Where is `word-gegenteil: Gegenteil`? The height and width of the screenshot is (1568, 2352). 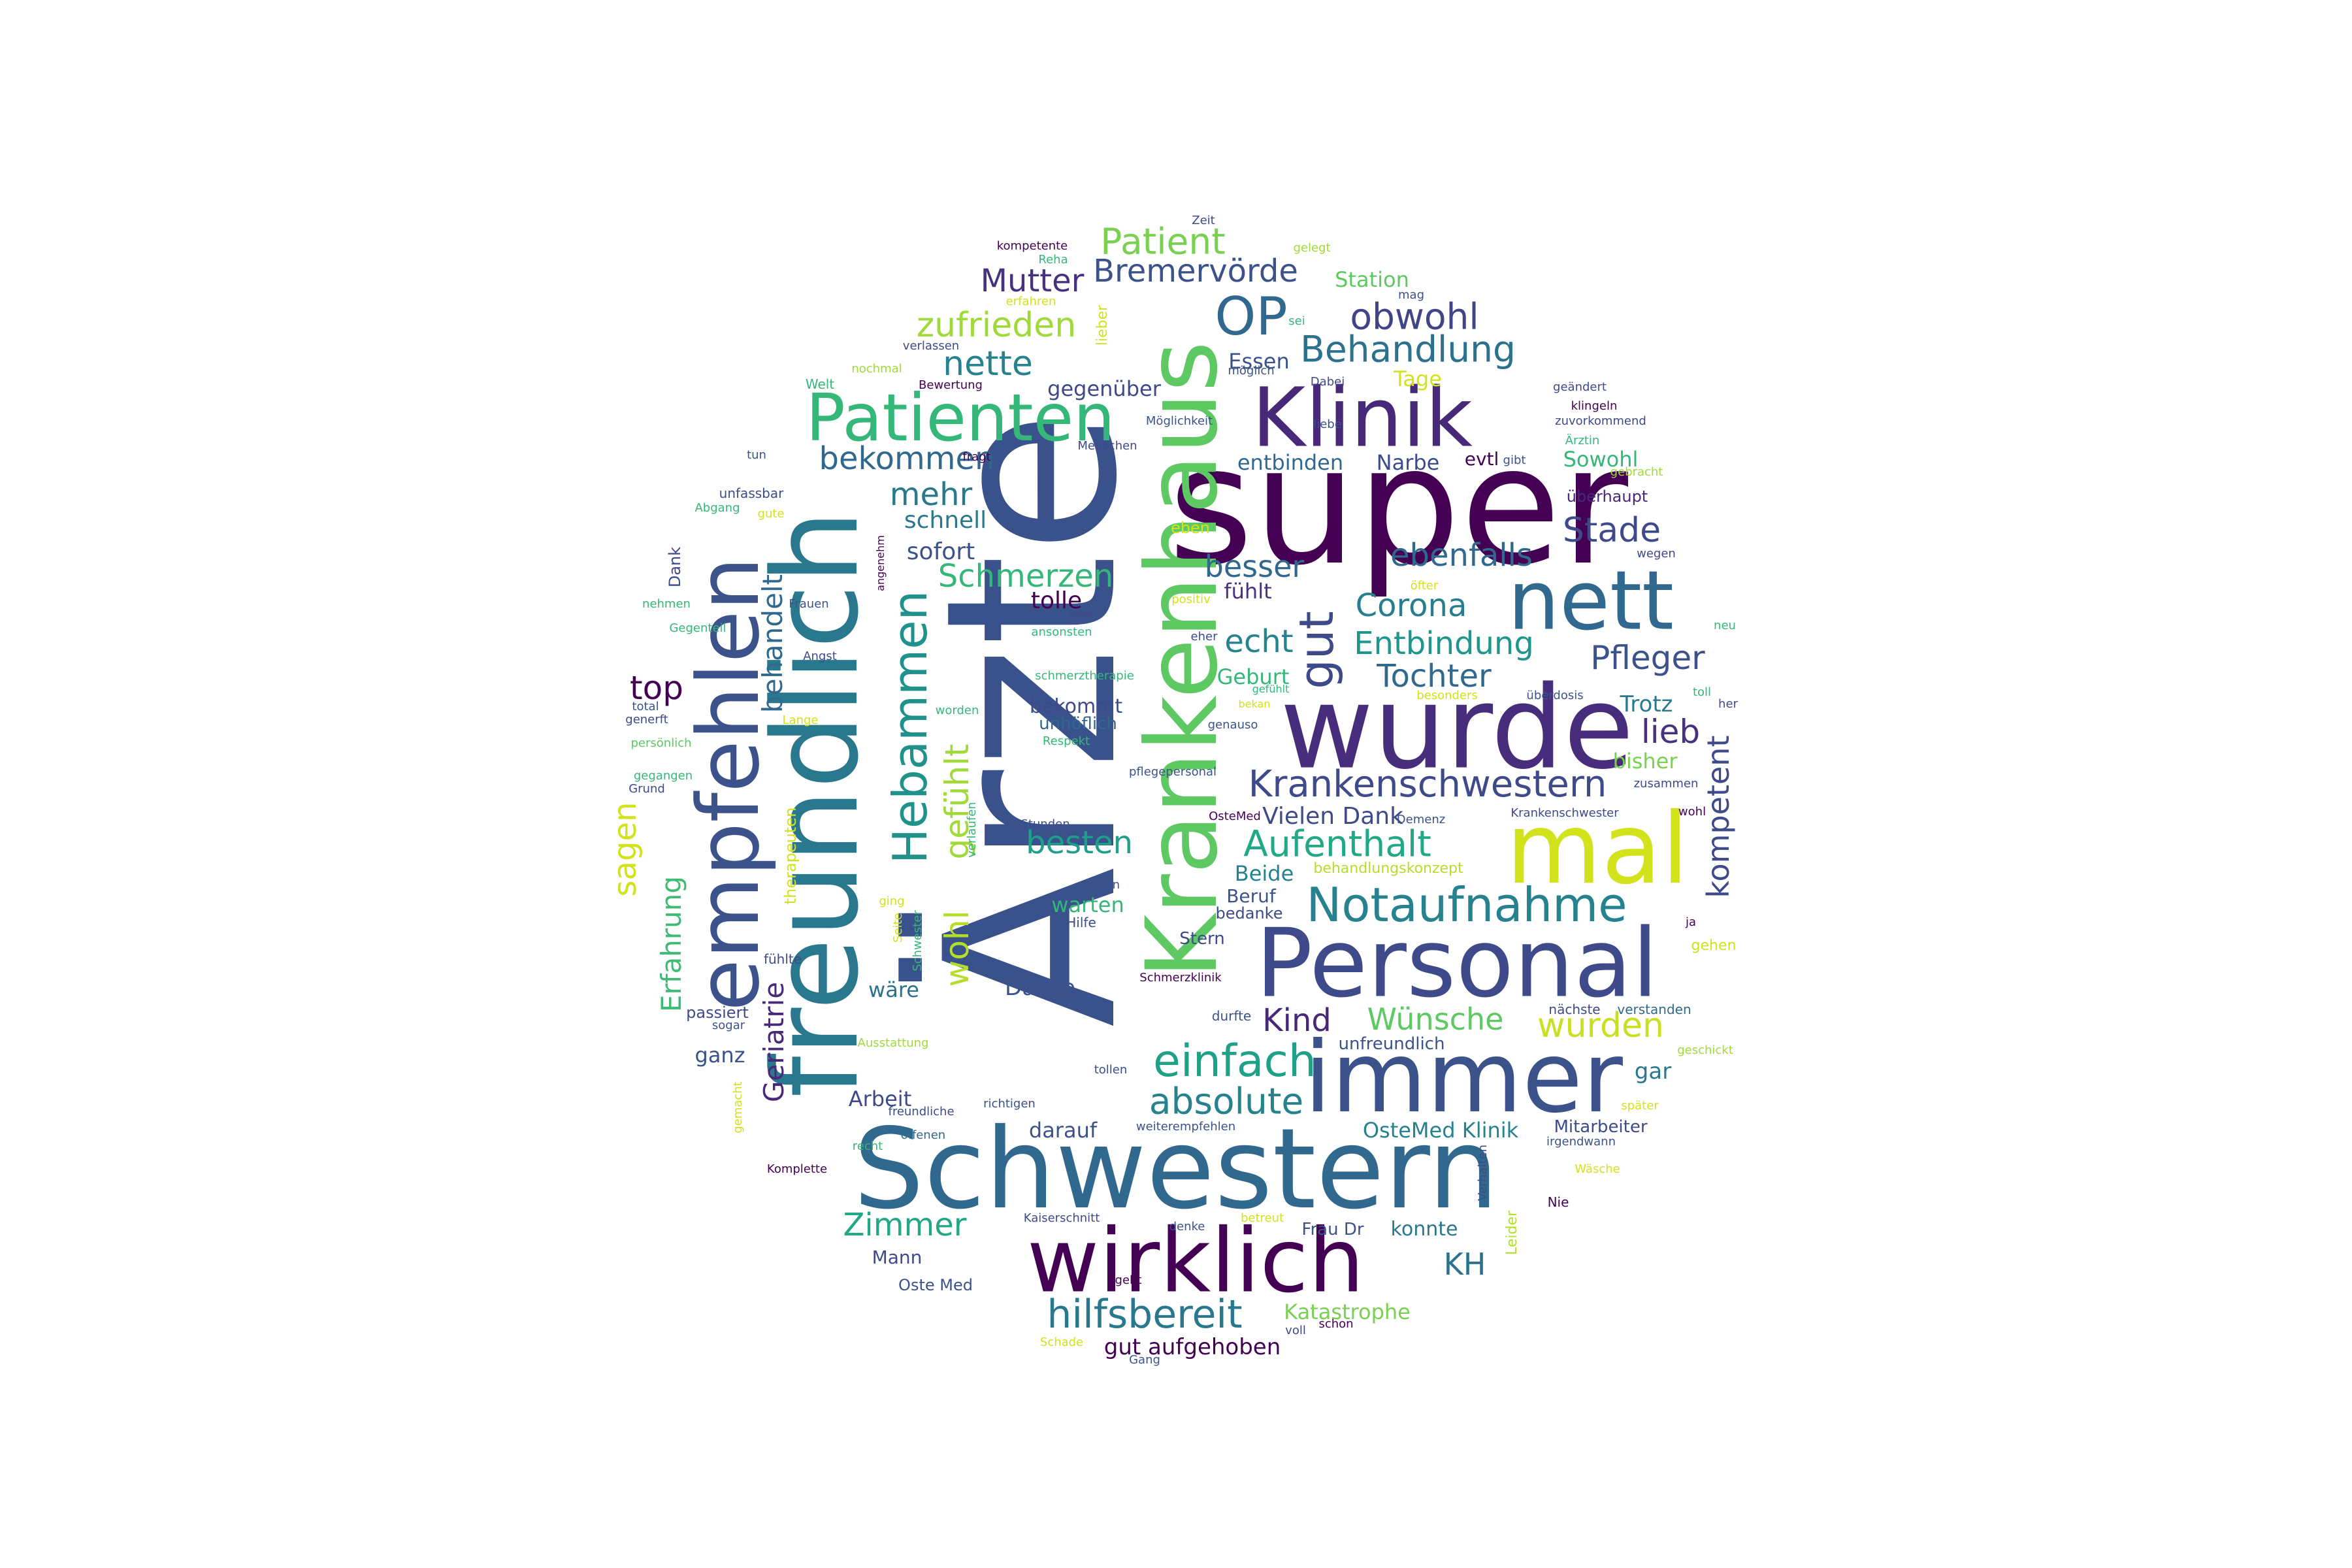 word-gegenteil: Gegenteil is located at coordinates (698, 628).